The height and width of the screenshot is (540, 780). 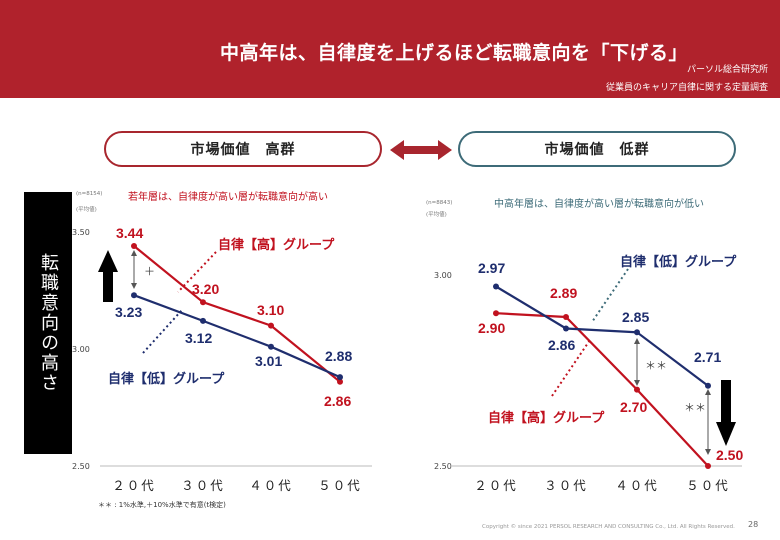 What do you see at coordinates (237, 336) in the screenshot?
I see `chart-left-line-autonomy-low` at bounding box center [237, 336].